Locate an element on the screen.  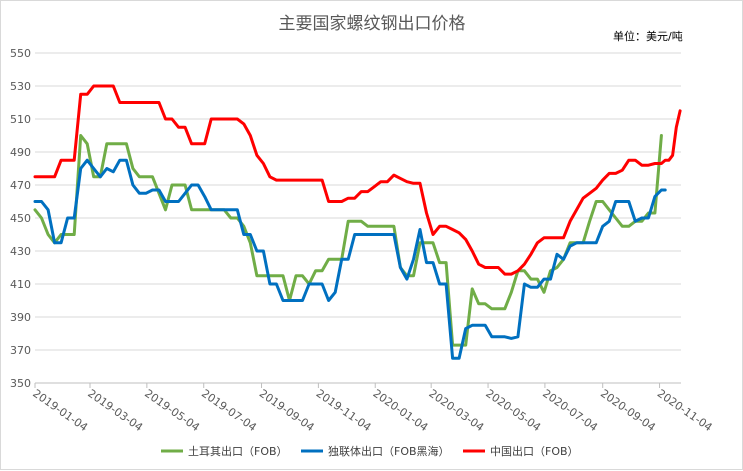
x-tick-label: 2019-09-04 is located at coordinates (287, 410).